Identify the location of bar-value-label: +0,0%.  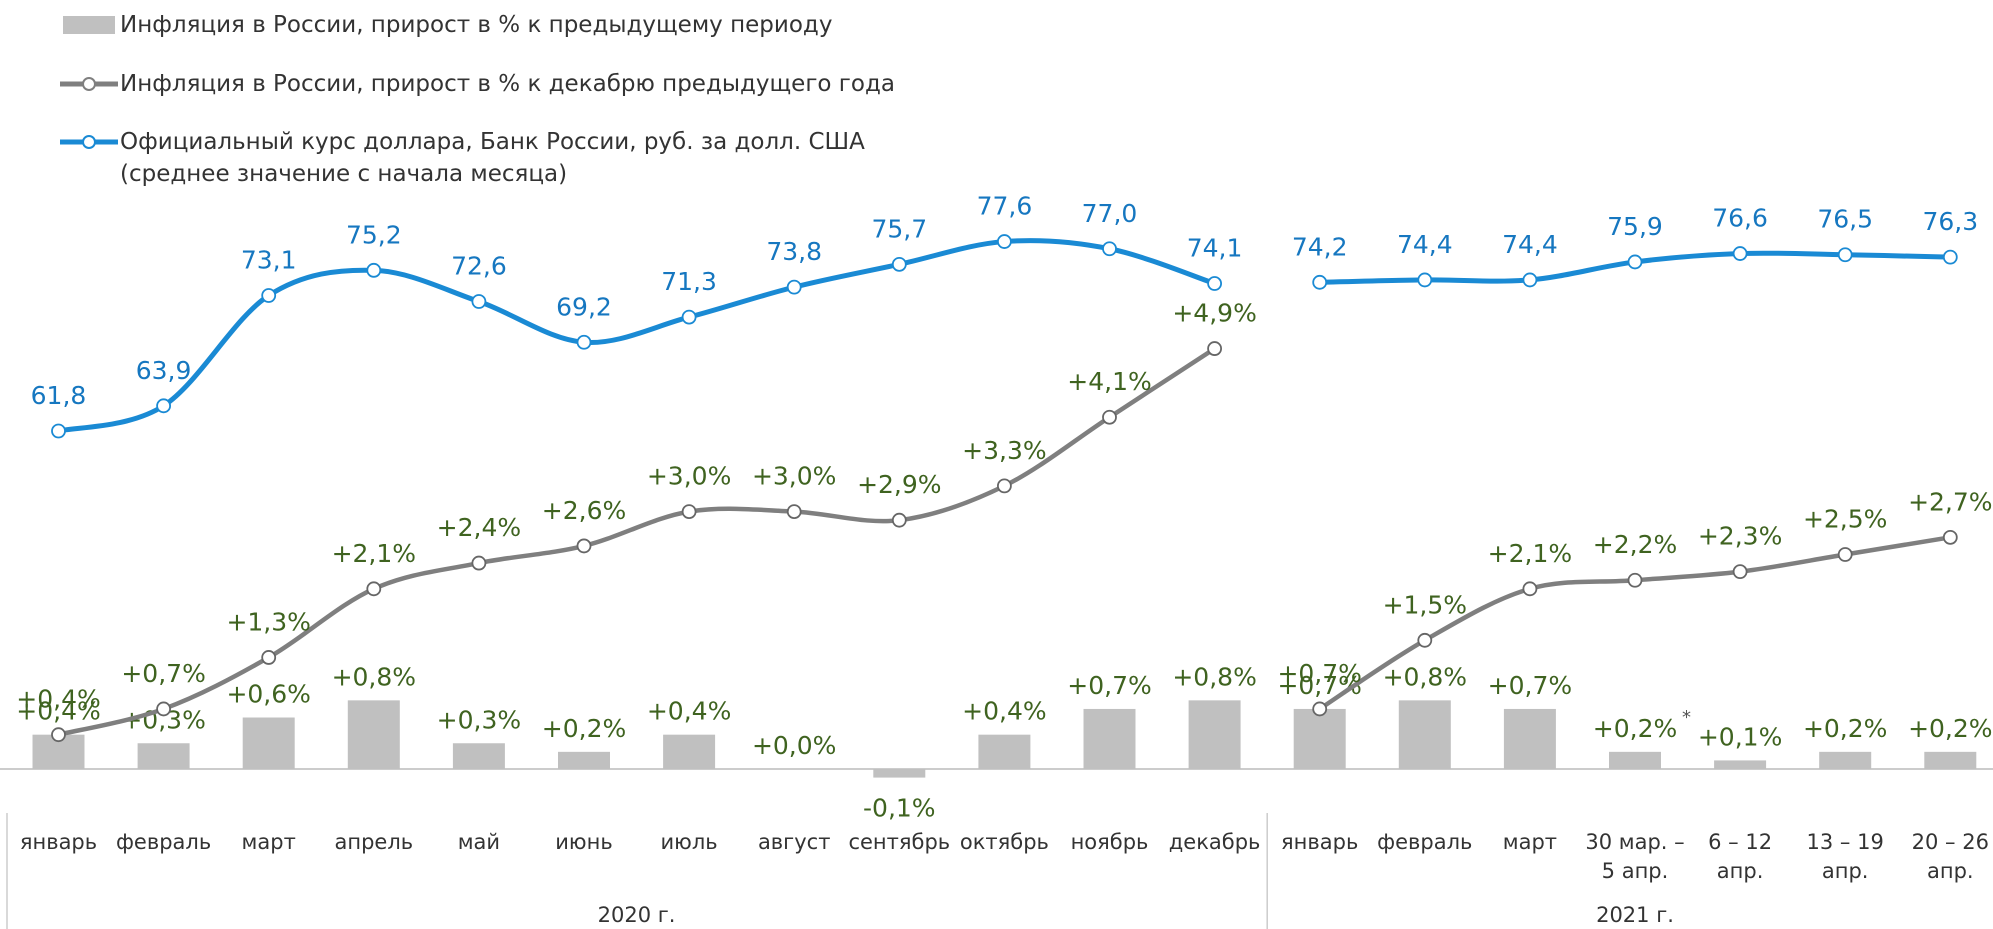
(794, 745).